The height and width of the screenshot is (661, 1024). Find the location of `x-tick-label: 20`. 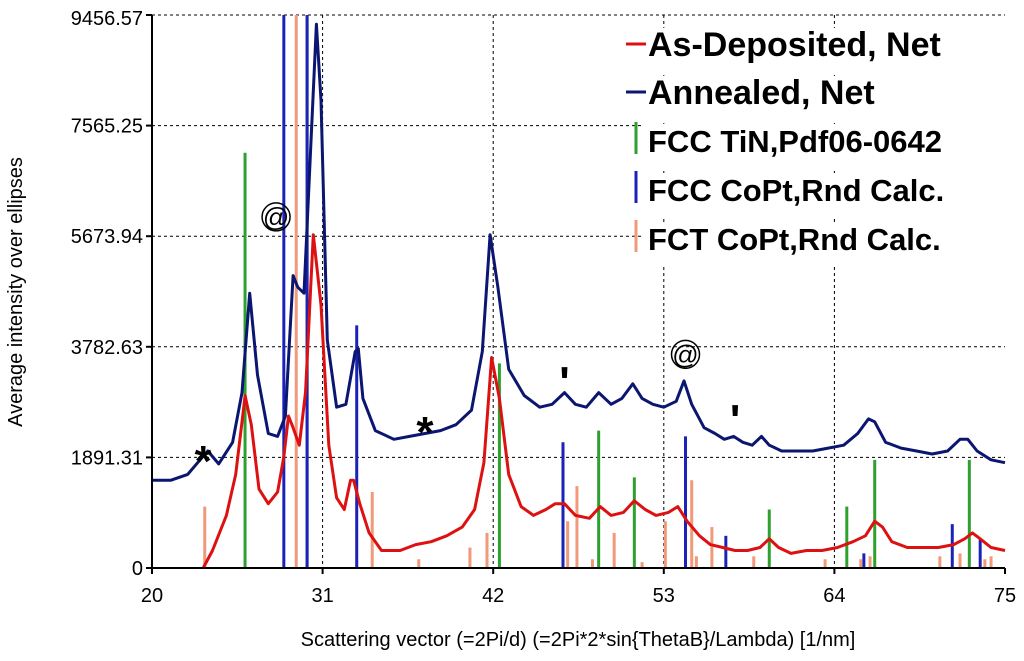

x-tick-label: 20 is located at coordinates (152, 596).